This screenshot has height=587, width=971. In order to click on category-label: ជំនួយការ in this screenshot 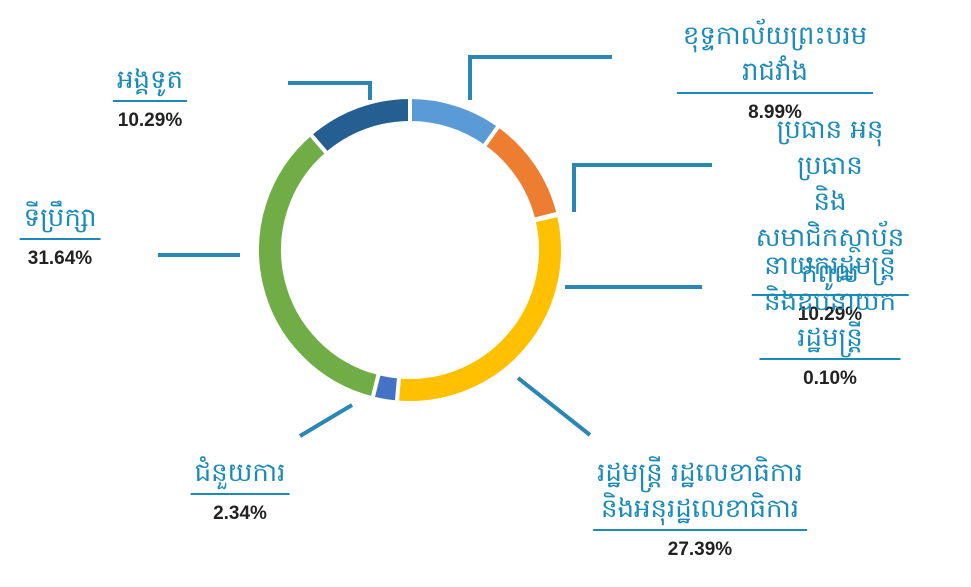, I will do `click(240, 475)`.